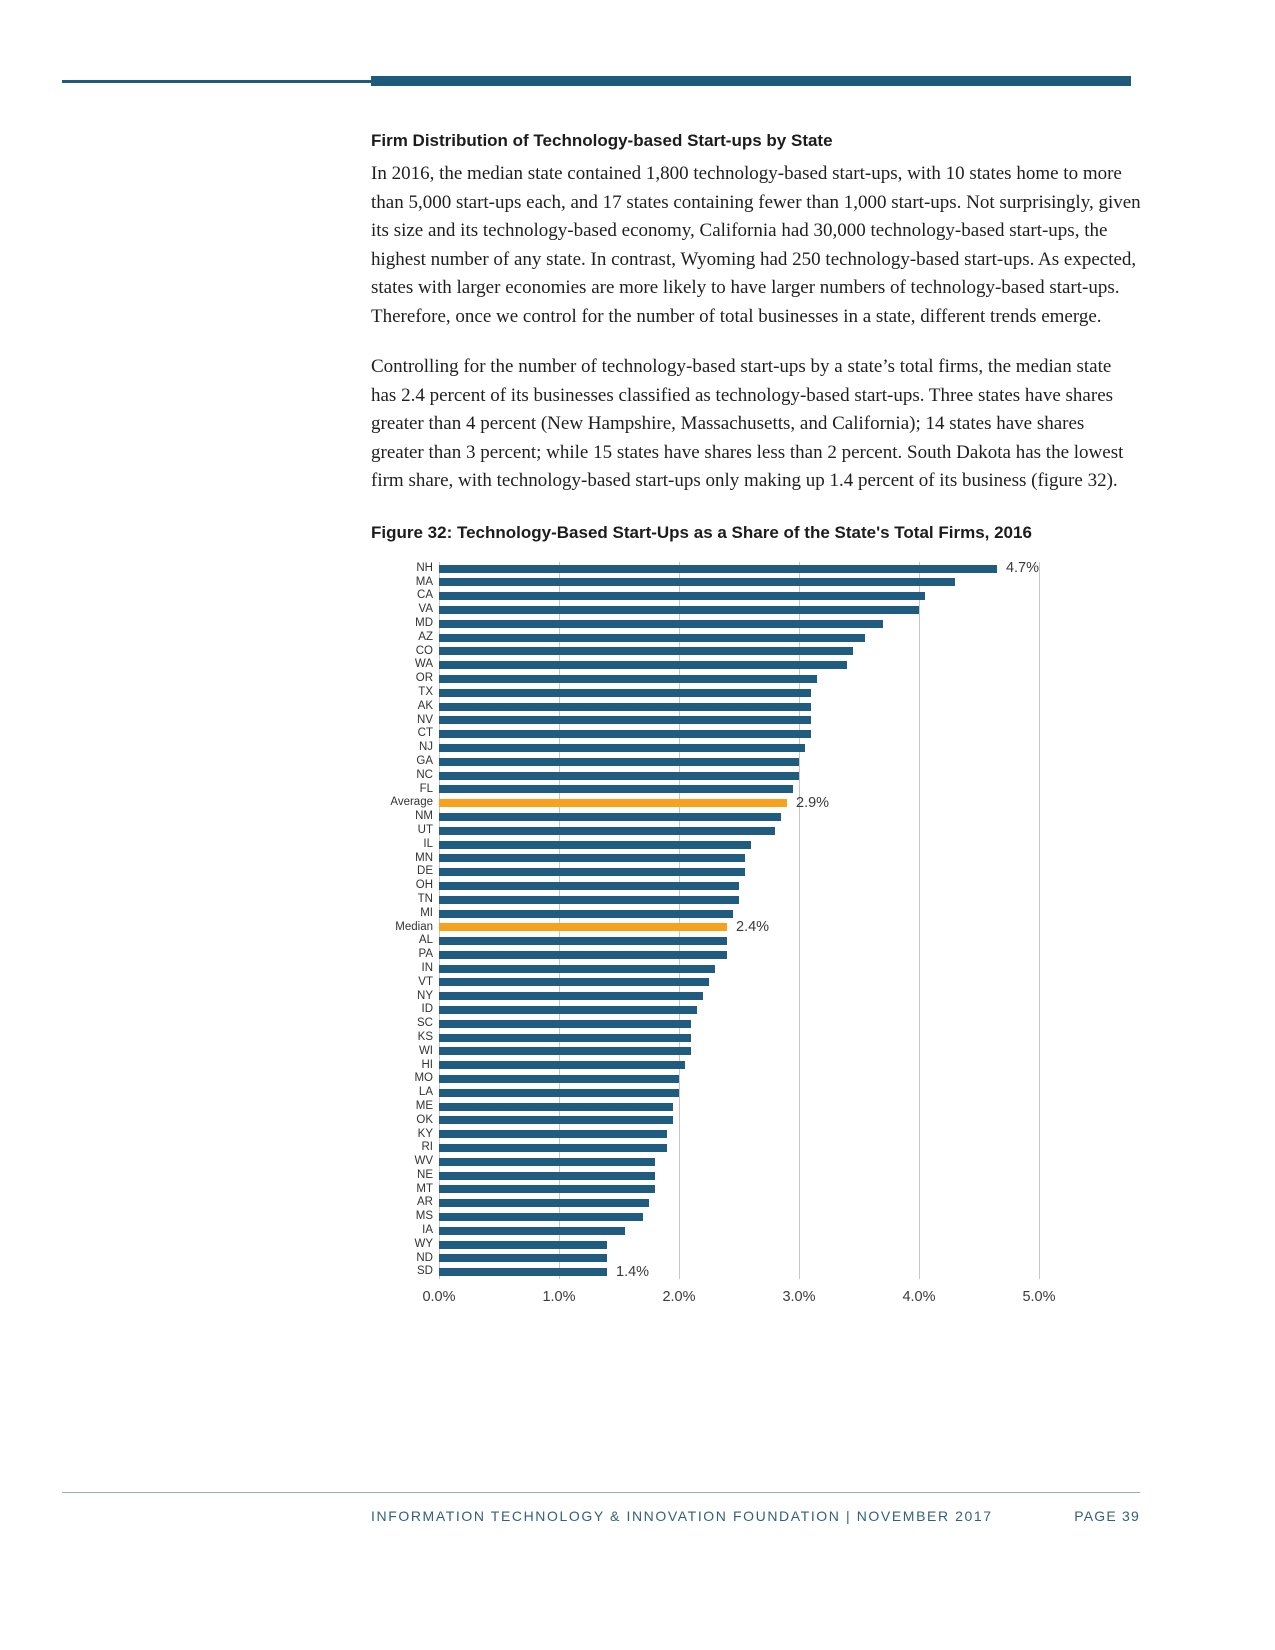 This screenshot has height=1650, width=1275. Describe the element at coordinates (756, 1245) in the screenshot. I see `chart-row: WY` at that location.